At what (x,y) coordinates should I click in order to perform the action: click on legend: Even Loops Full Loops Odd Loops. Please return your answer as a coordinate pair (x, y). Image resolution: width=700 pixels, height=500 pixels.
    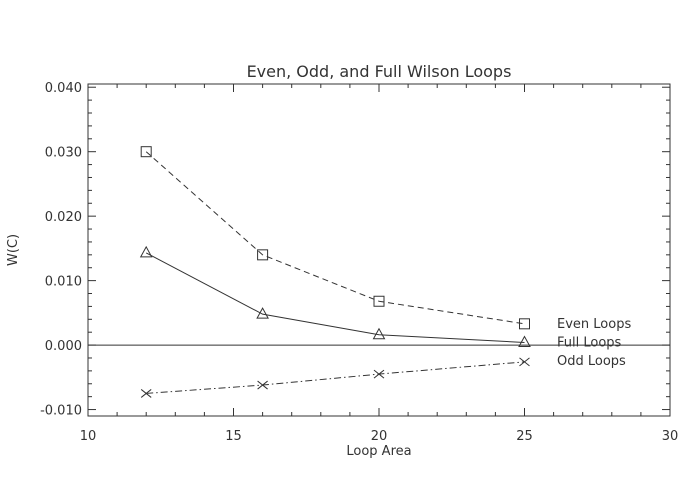
    Looking at the image, I should click on (594, 343).